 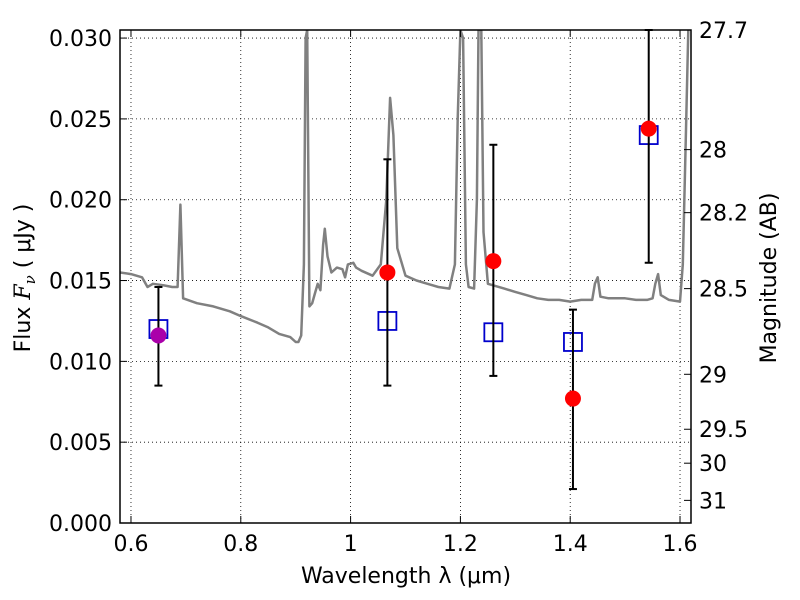 I want to click on y2-axis-ticks: 27.7 28 28.2 28.5 29 29.5 30 31, so click(x=716, y=266).